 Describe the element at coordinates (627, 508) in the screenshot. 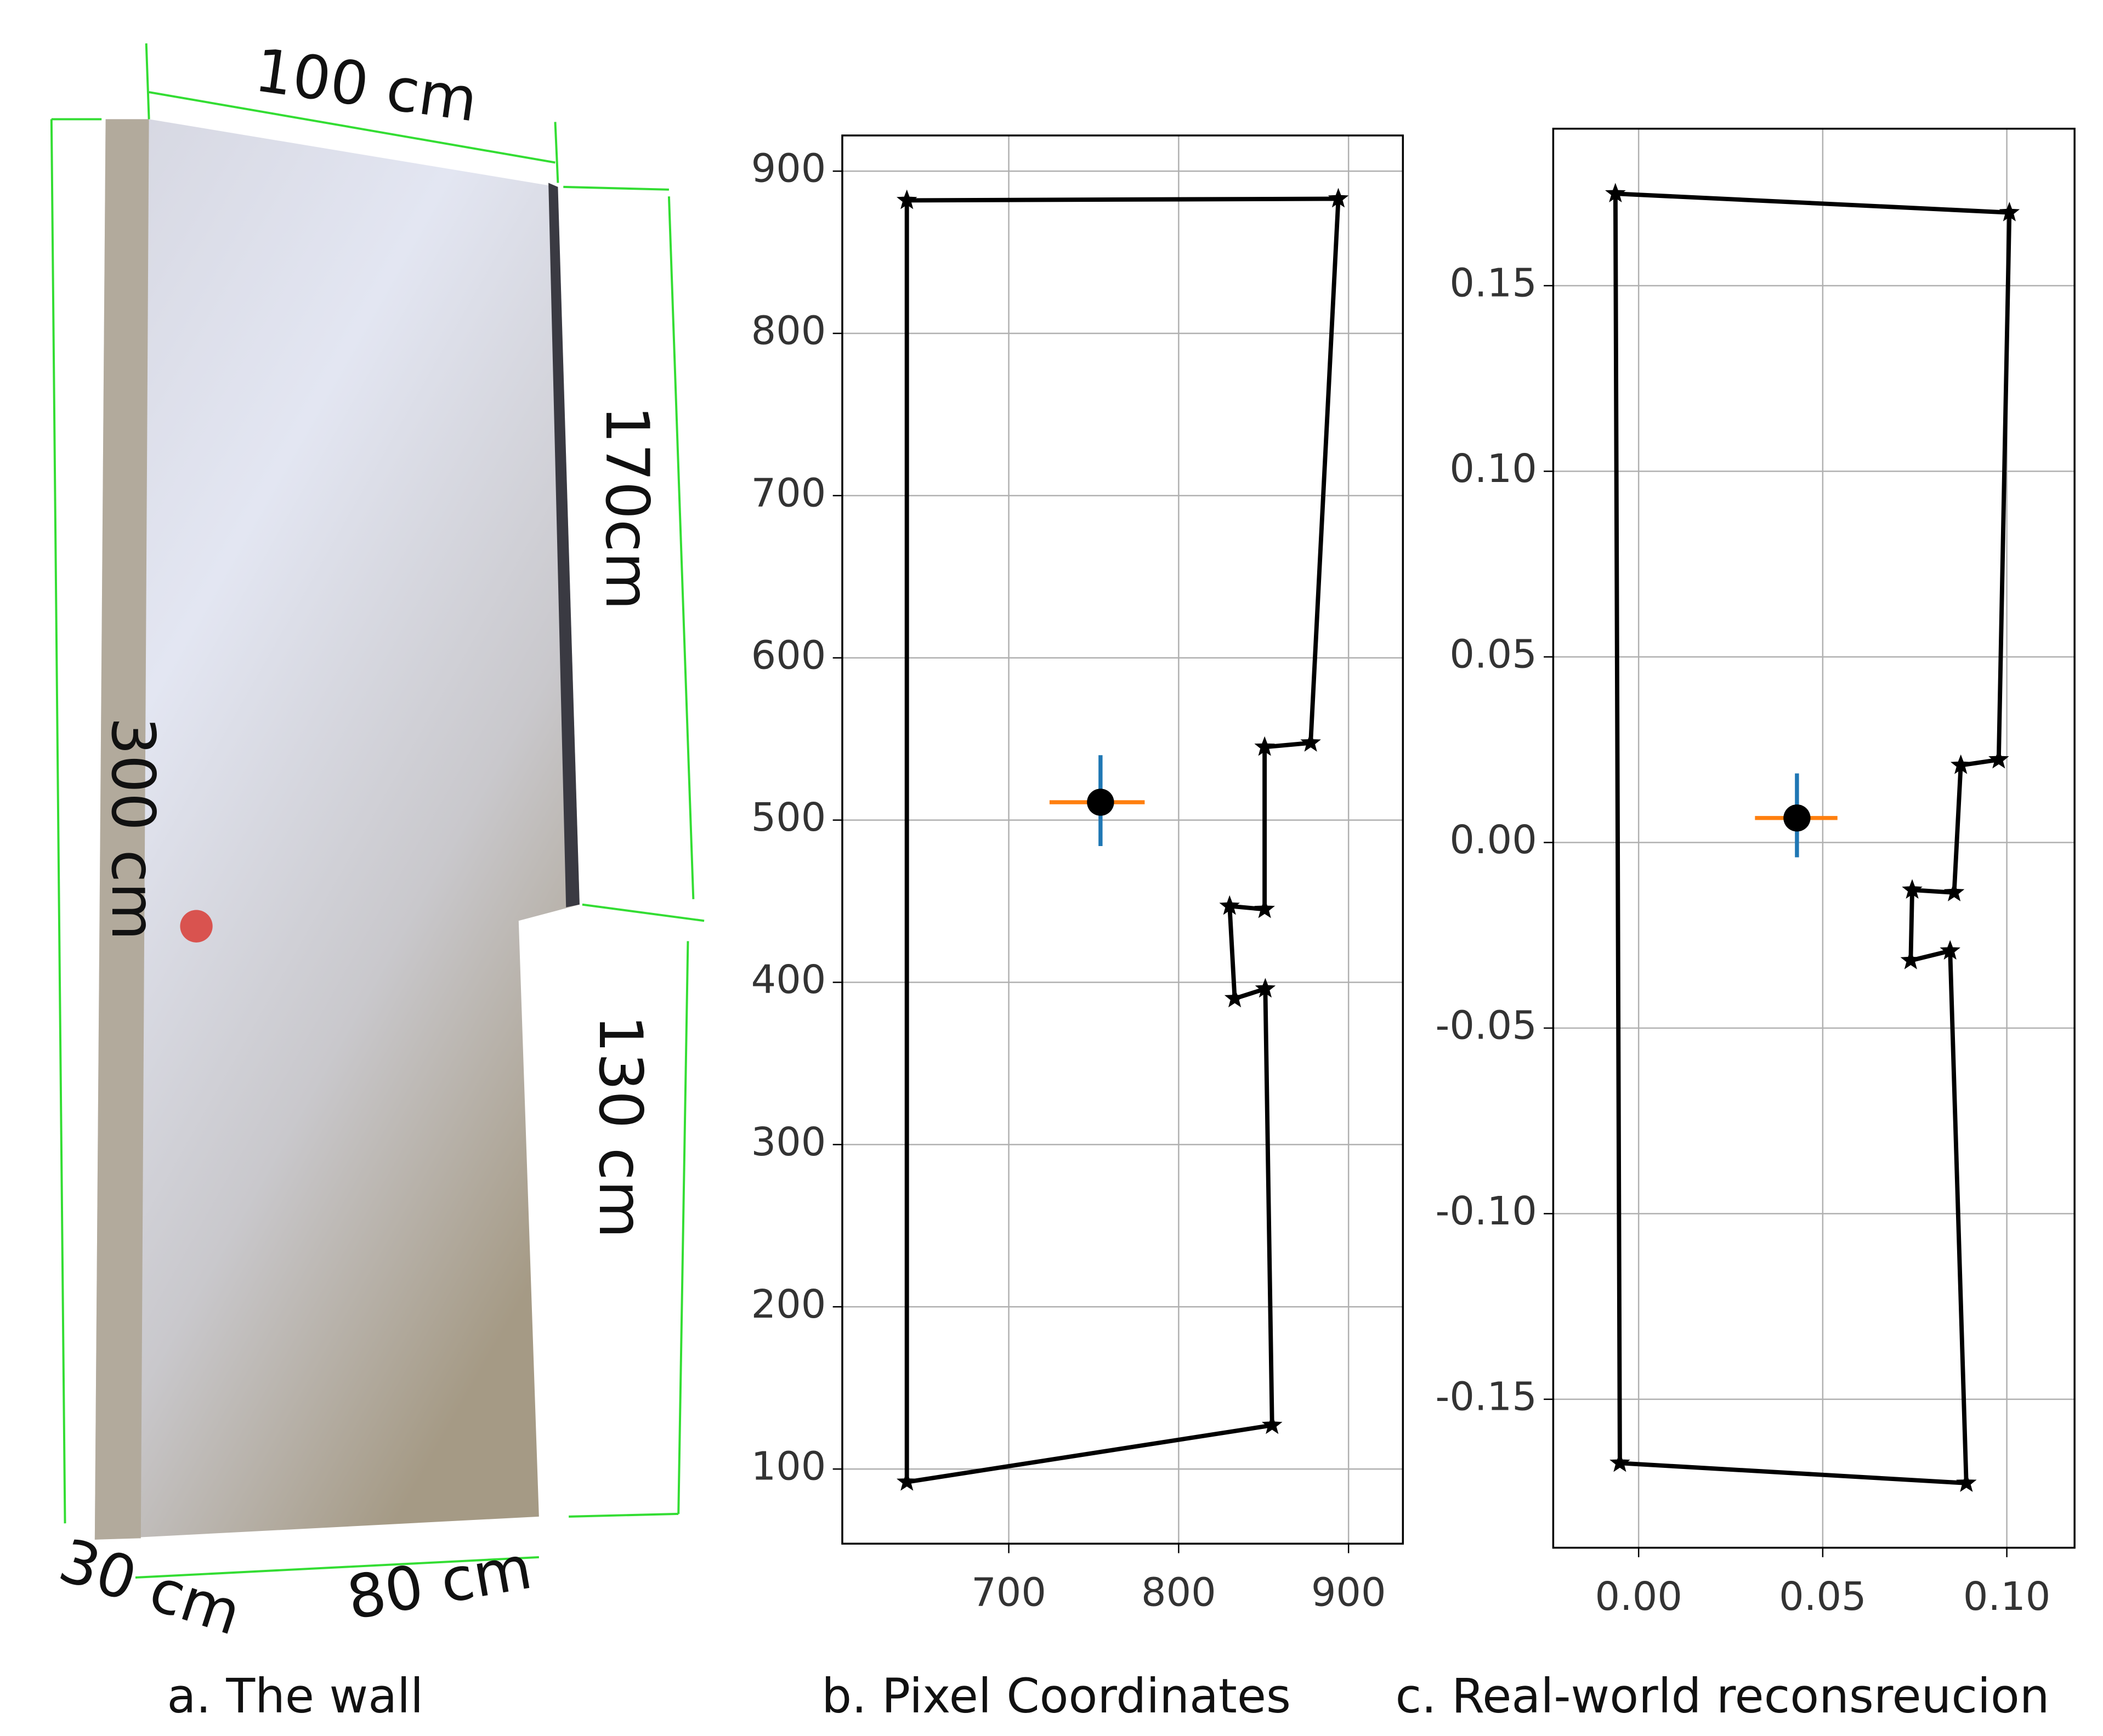

I see `dimension-label: 170cm` at that location.